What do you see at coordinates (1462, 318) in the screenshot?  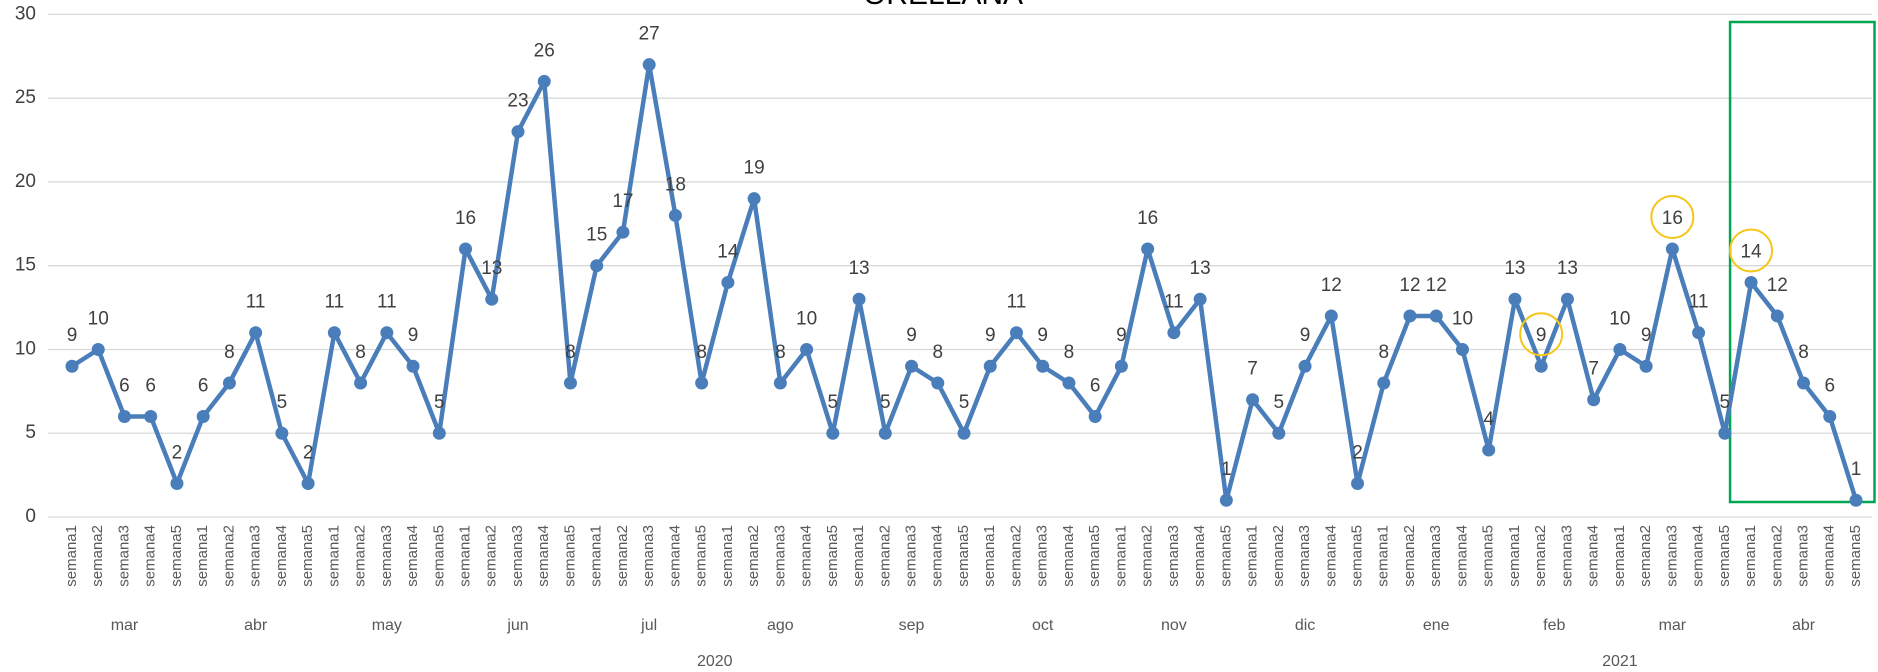 I see `data-label: 10` at bounding box center [1462, 318].